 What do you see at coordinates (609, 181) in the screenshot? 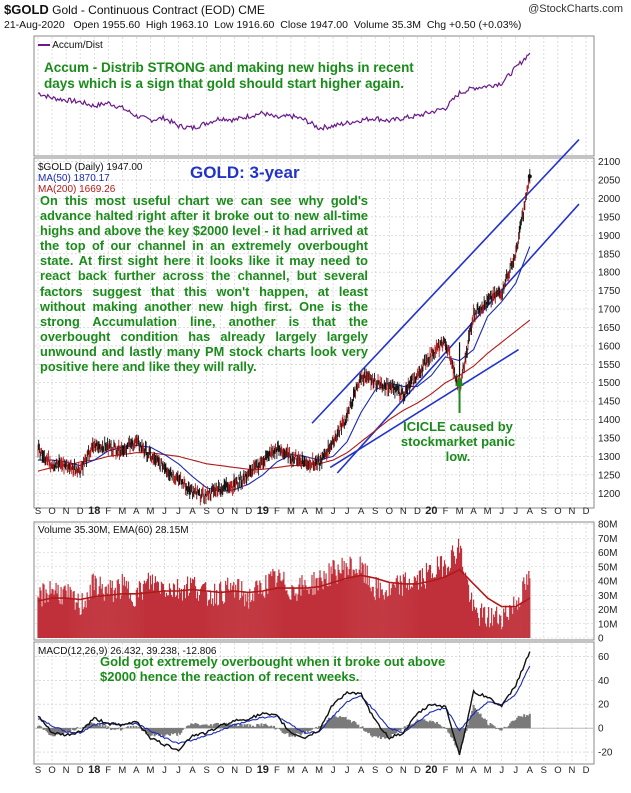
I see `price-tick-label: 2050` at bounding box center [609, 181].